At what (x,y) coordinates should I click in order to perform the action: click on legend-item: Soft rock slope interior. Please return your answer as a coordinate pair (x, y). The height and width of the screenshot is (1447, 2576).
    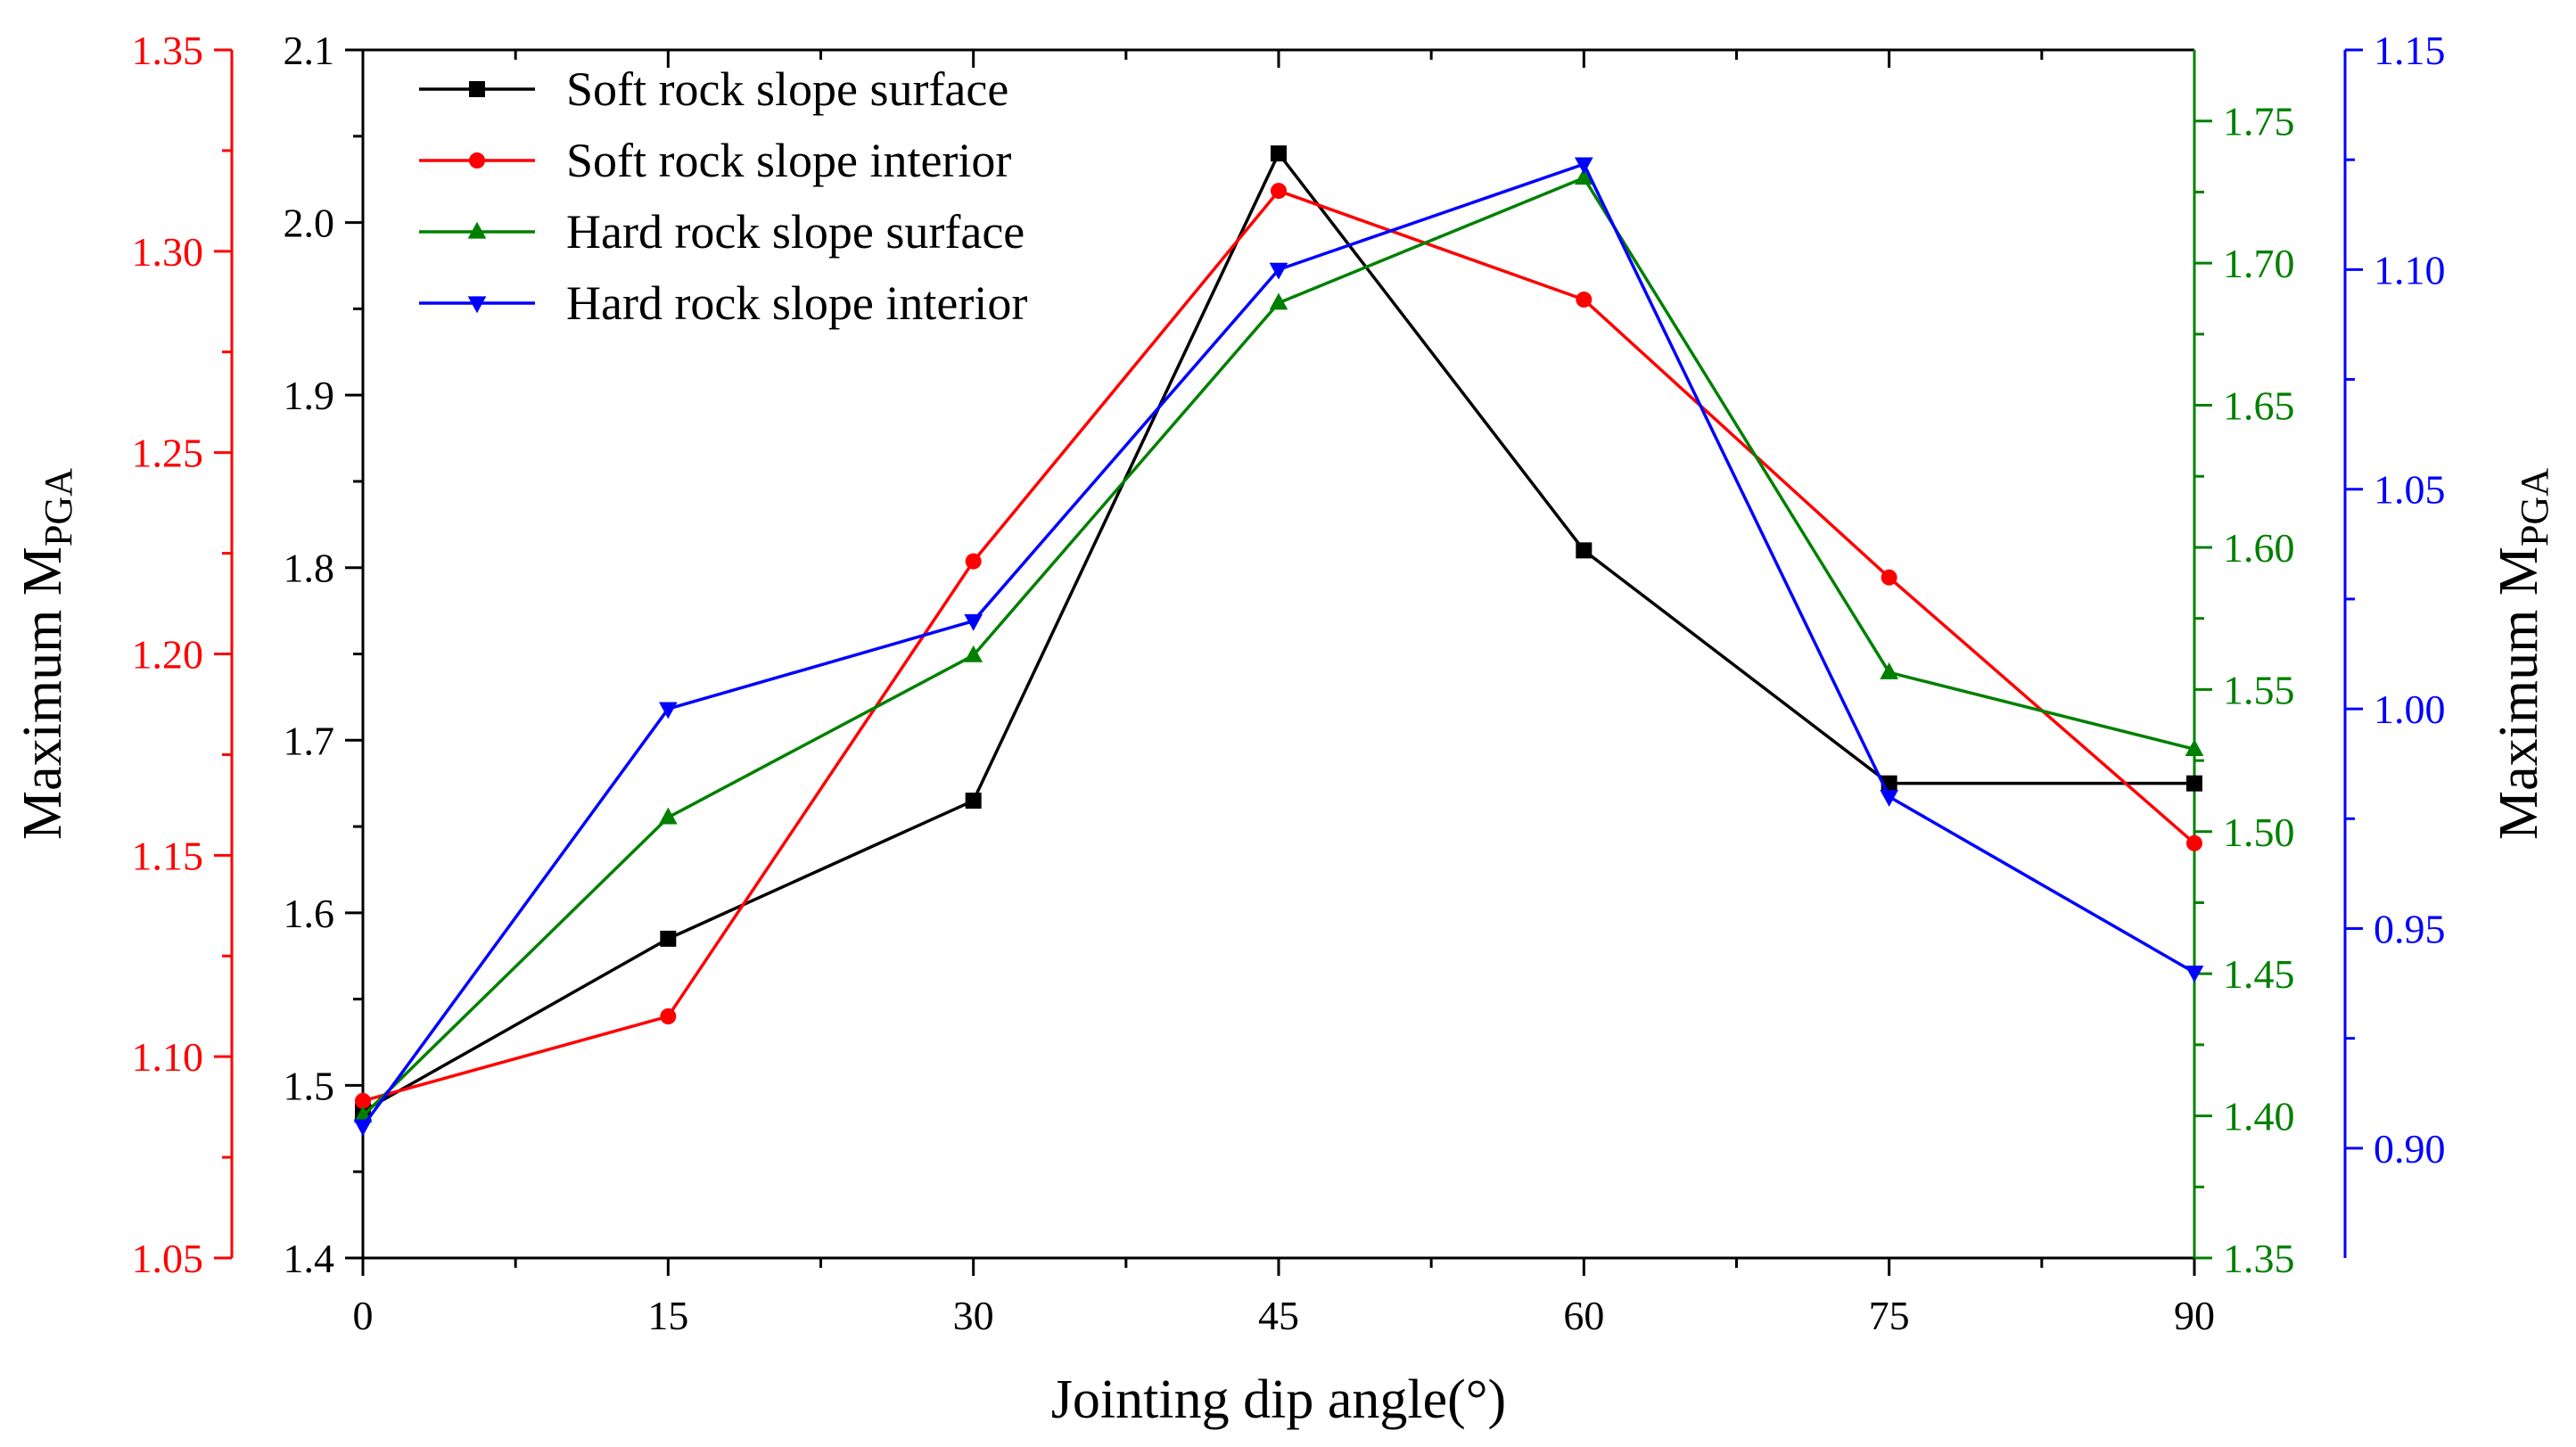
    Looking at the image, I should click on (715, 160).